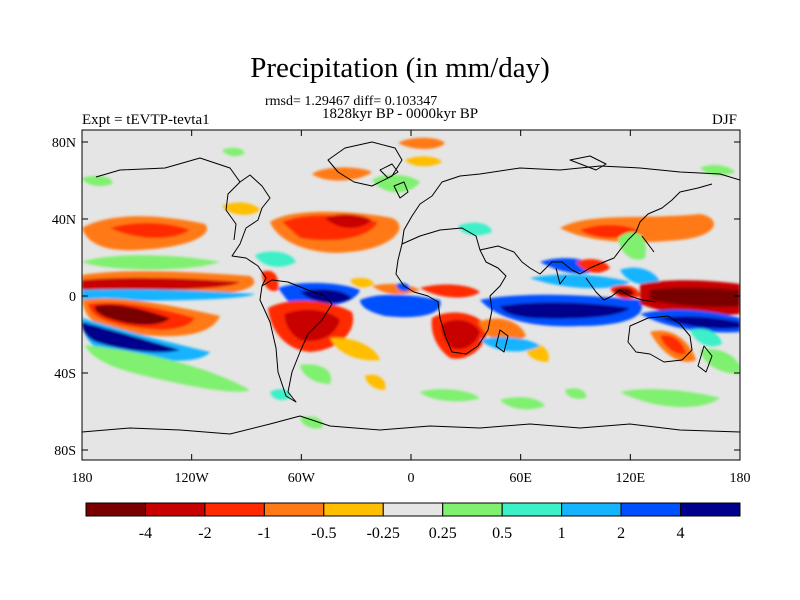 This screenshot has width=800, height=600. I want to click on lon-tick-label: 60W, so click(302, 478).